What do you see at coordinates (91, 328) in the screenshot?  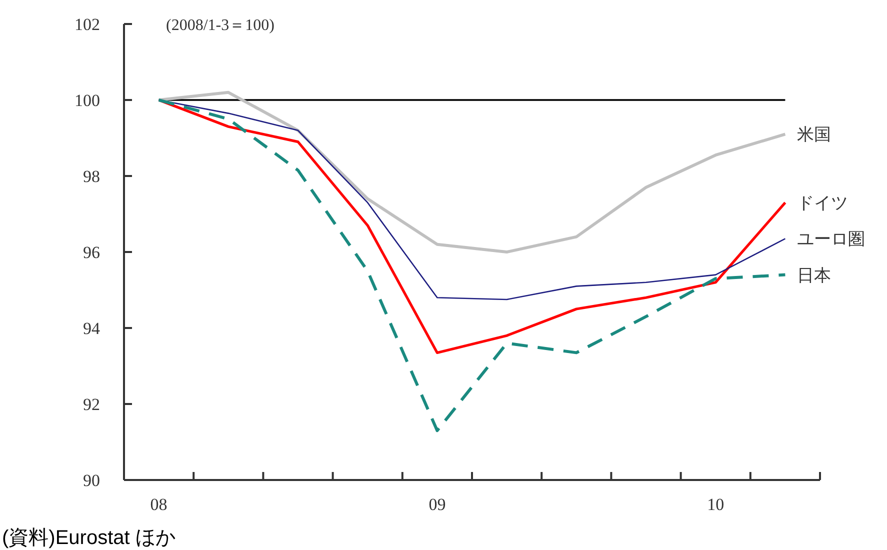 I see `y-tick-label: 94` at bounding box center [91, 328].